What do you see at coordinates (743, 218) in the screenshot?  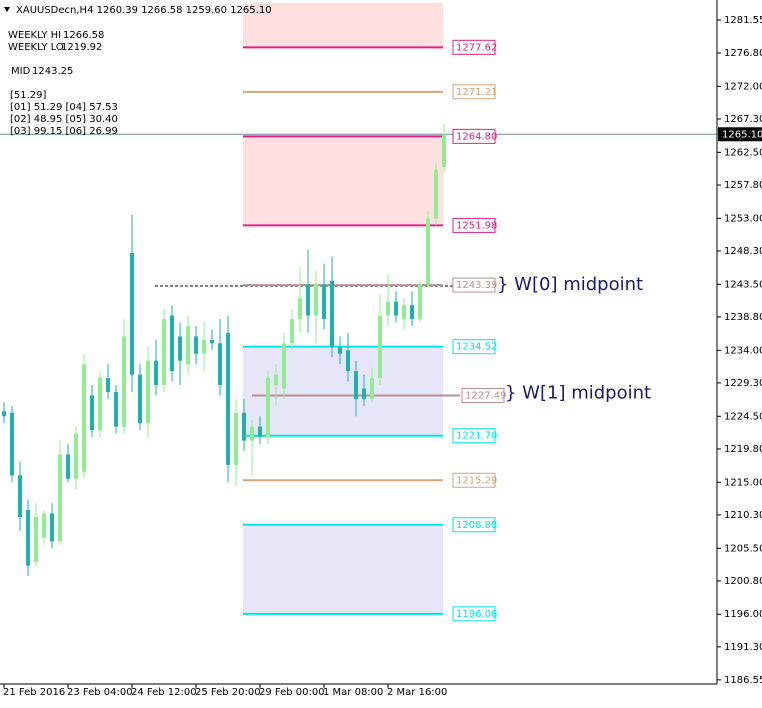 I see `y-tick-label: 1253.00` at bounding box center [743, 218].